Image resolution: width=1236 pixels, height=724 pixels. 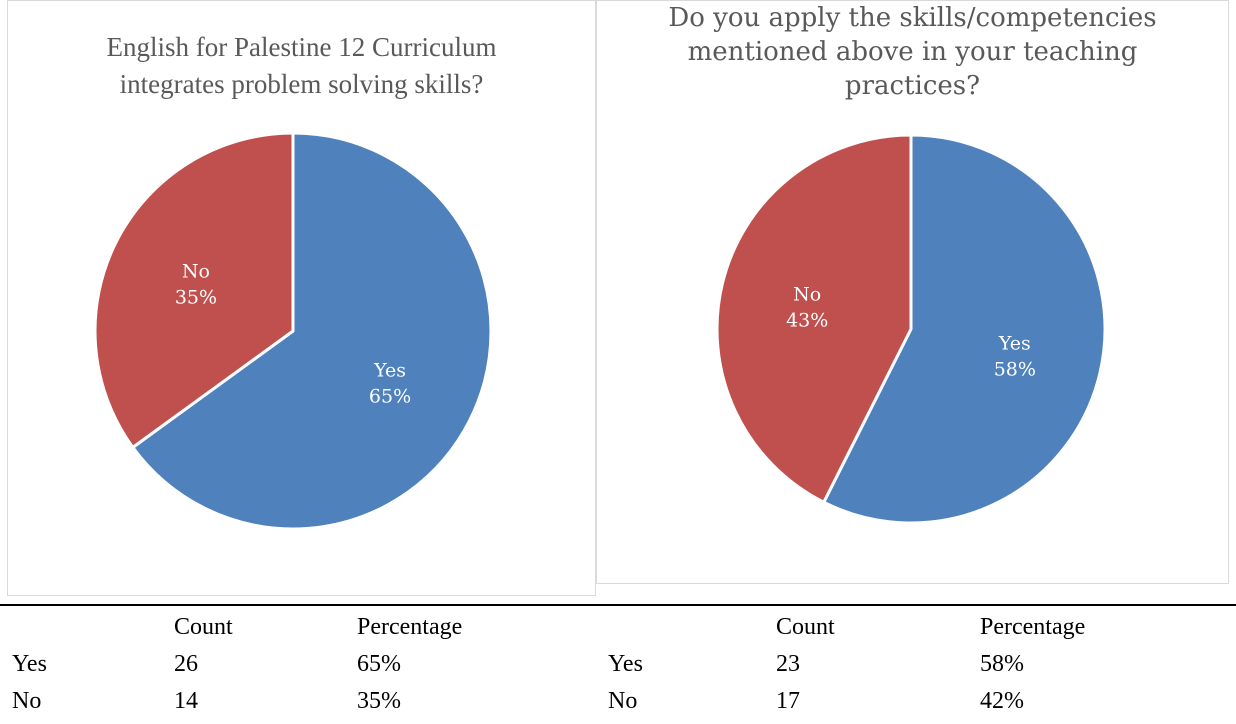 What do you see at coordinates (1002, 701) in the screenshot?
I see `percentage-cell: 42%` at bounding box center [1002, 701].